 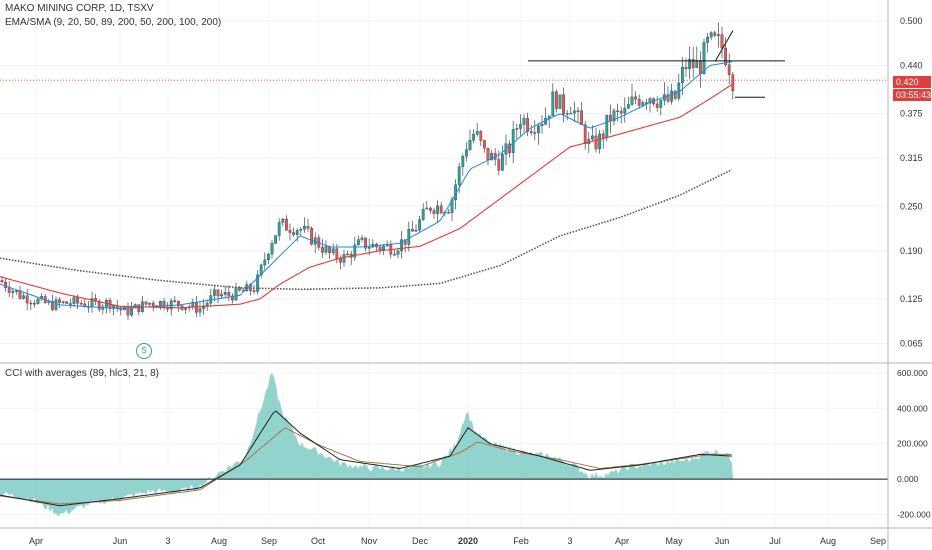 I want to click on cci-average-lines, so click(x=366, y=458).